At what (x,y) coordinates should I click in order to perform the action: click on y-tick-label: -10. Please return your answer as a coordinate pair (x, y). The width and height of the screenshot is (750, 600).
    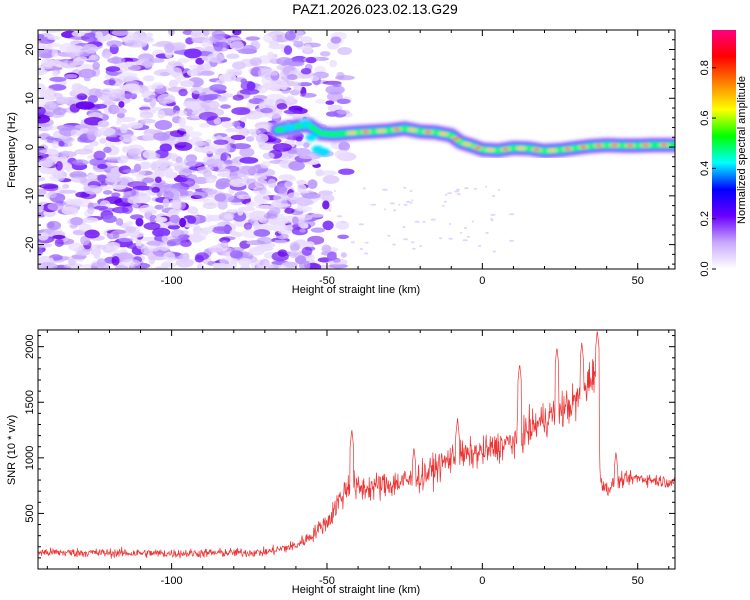
    Looking at the image, I should click on (30, 196).